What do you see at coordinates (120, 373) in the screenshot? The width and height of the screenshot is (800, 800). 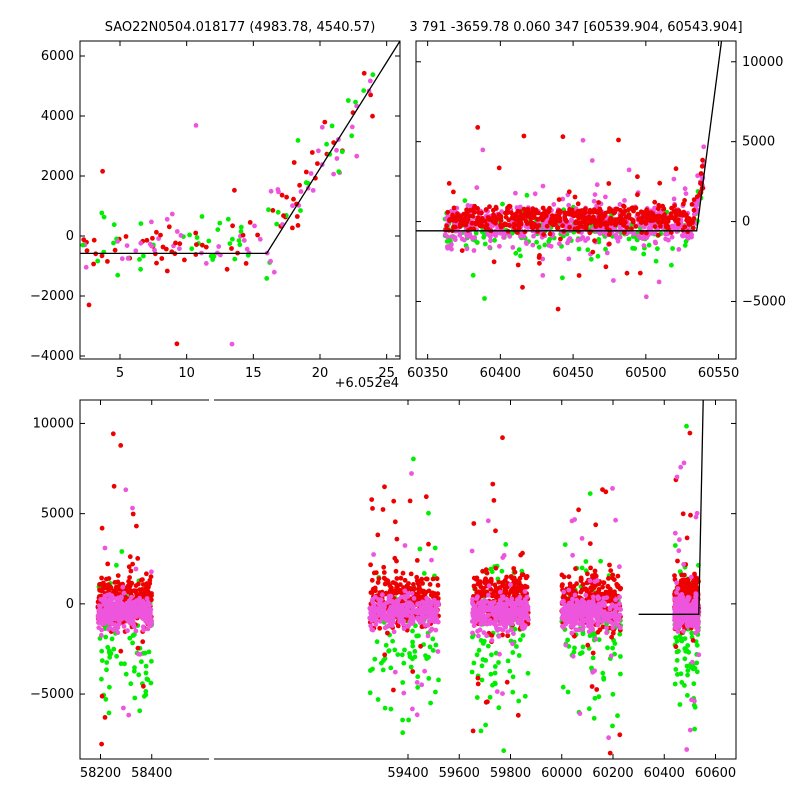 I see `x-tick-label: 5` at bounding box center [120, 373].